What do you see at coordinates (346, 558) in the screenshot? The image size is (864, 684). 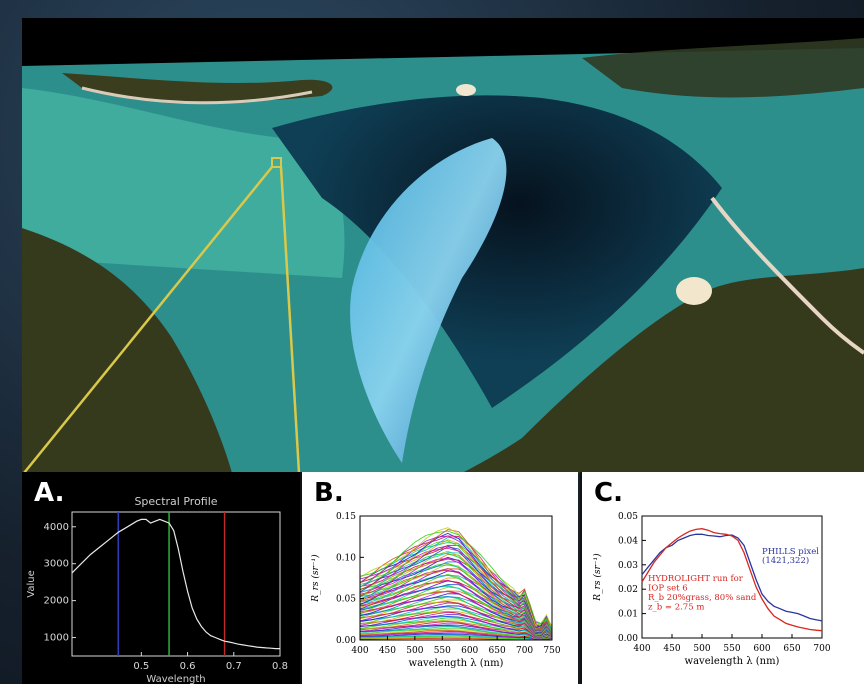 I see `y-tick-label: 0.10` at bounding box center [346, 558].